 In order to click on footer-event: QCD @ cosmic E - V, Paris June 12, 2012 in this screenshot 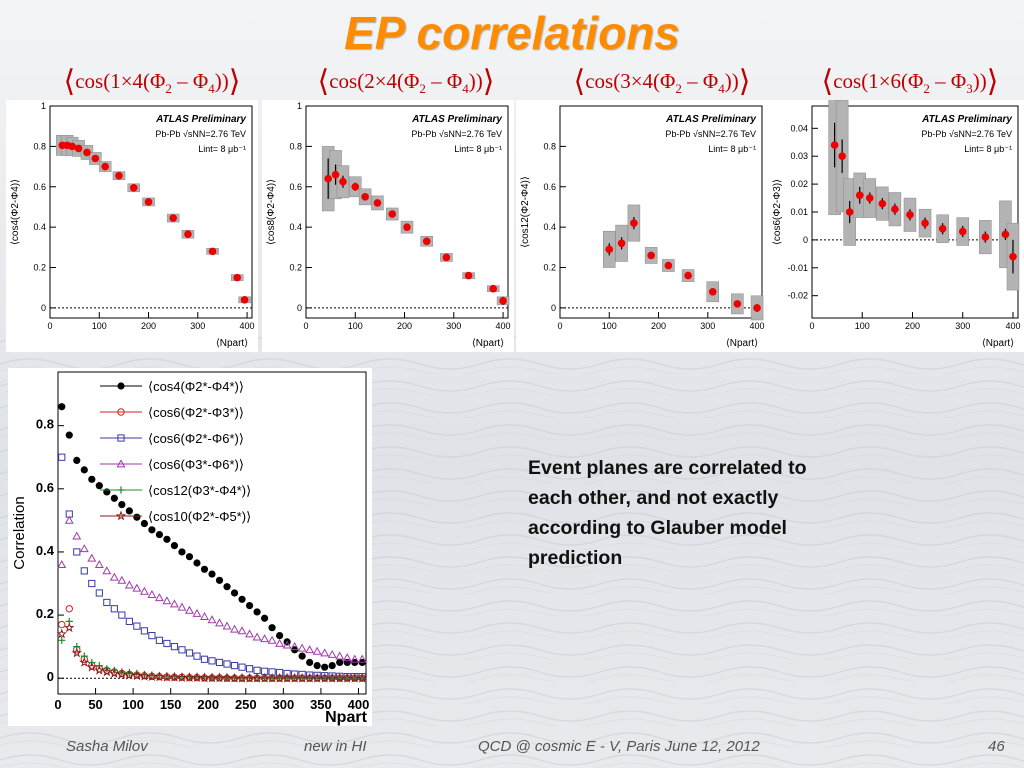, I will do `click(619, 746)`.